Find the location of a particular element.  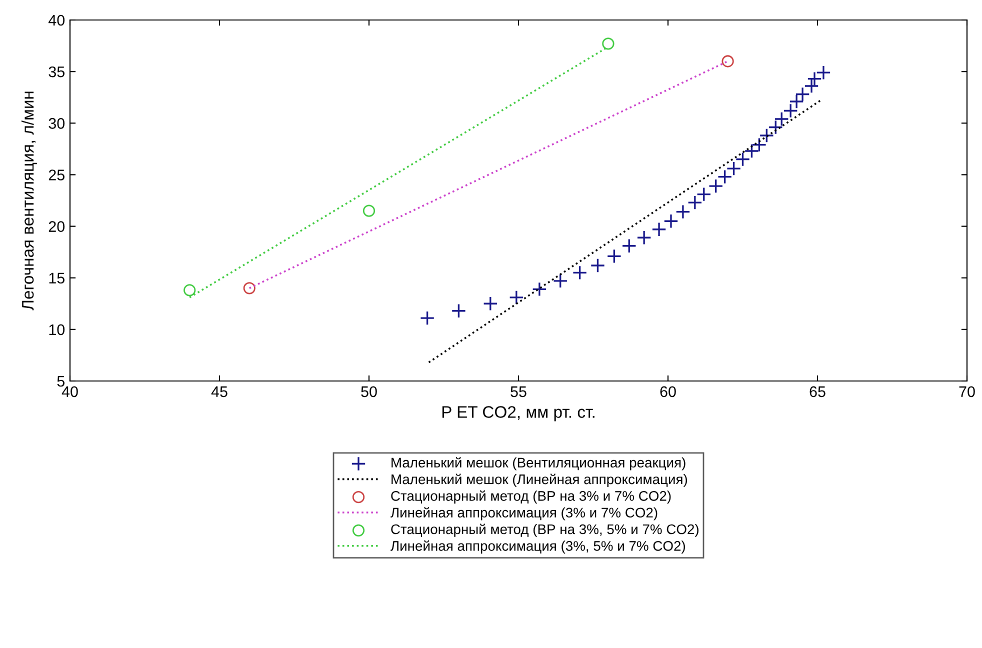

y-tick-label: 15 is located at coordinates (56, 278).